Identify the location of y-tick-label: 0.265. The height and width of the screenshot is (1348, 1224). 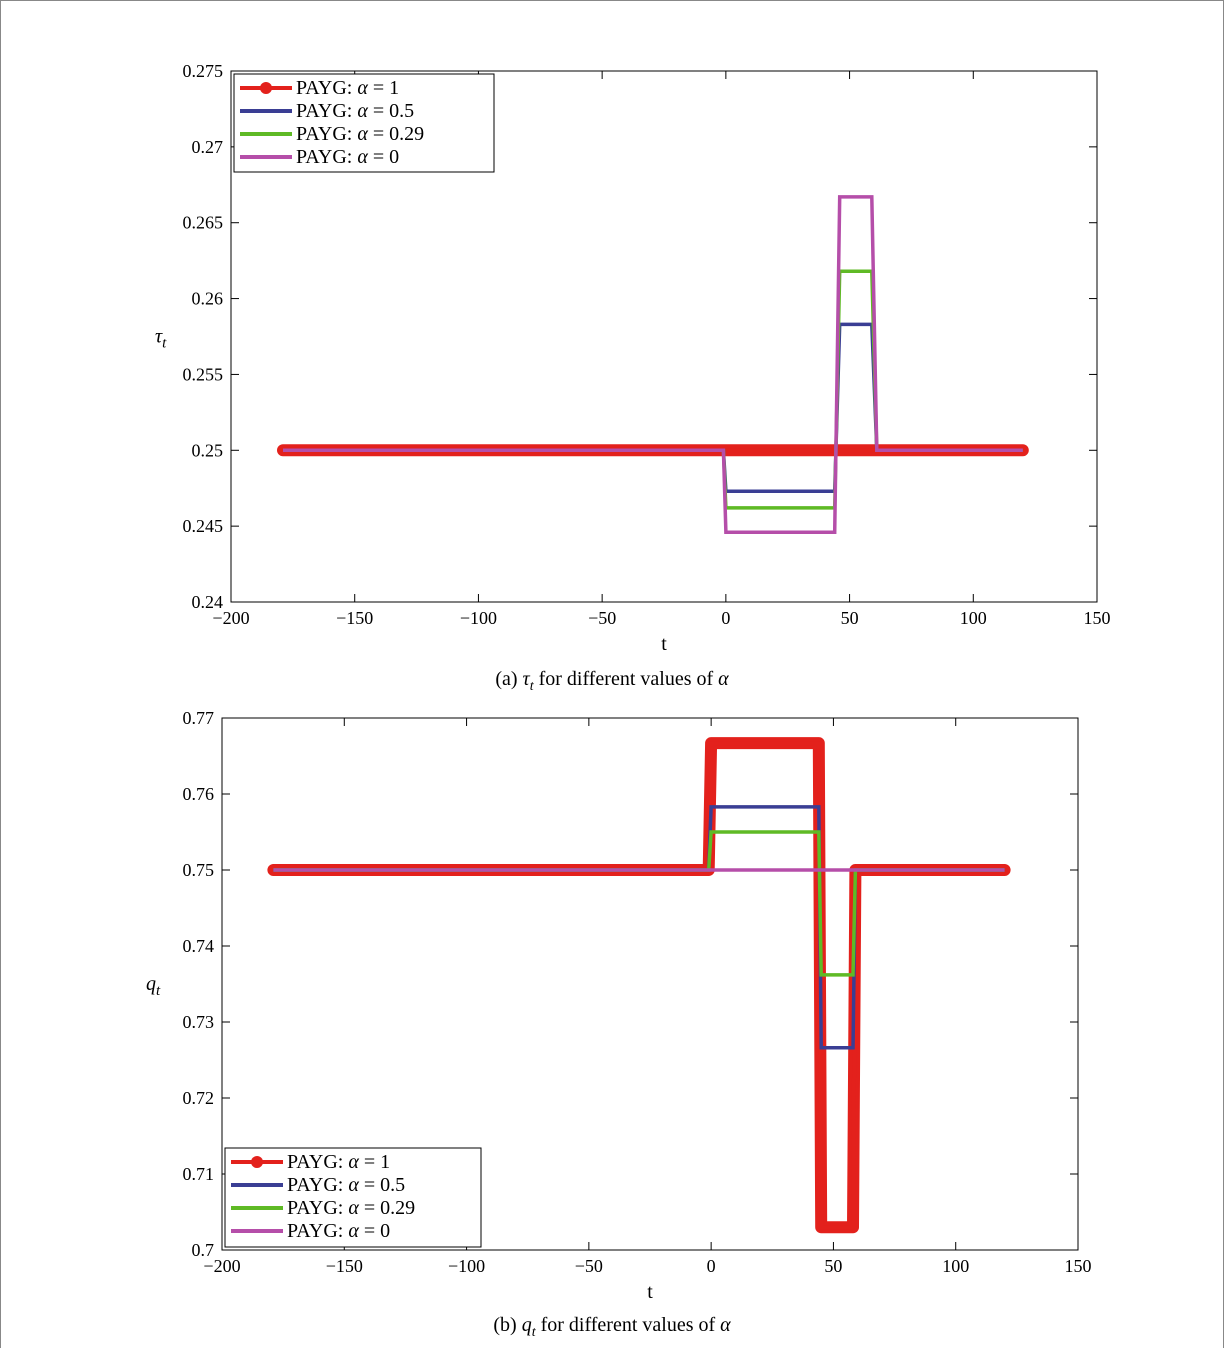
(203, 223).